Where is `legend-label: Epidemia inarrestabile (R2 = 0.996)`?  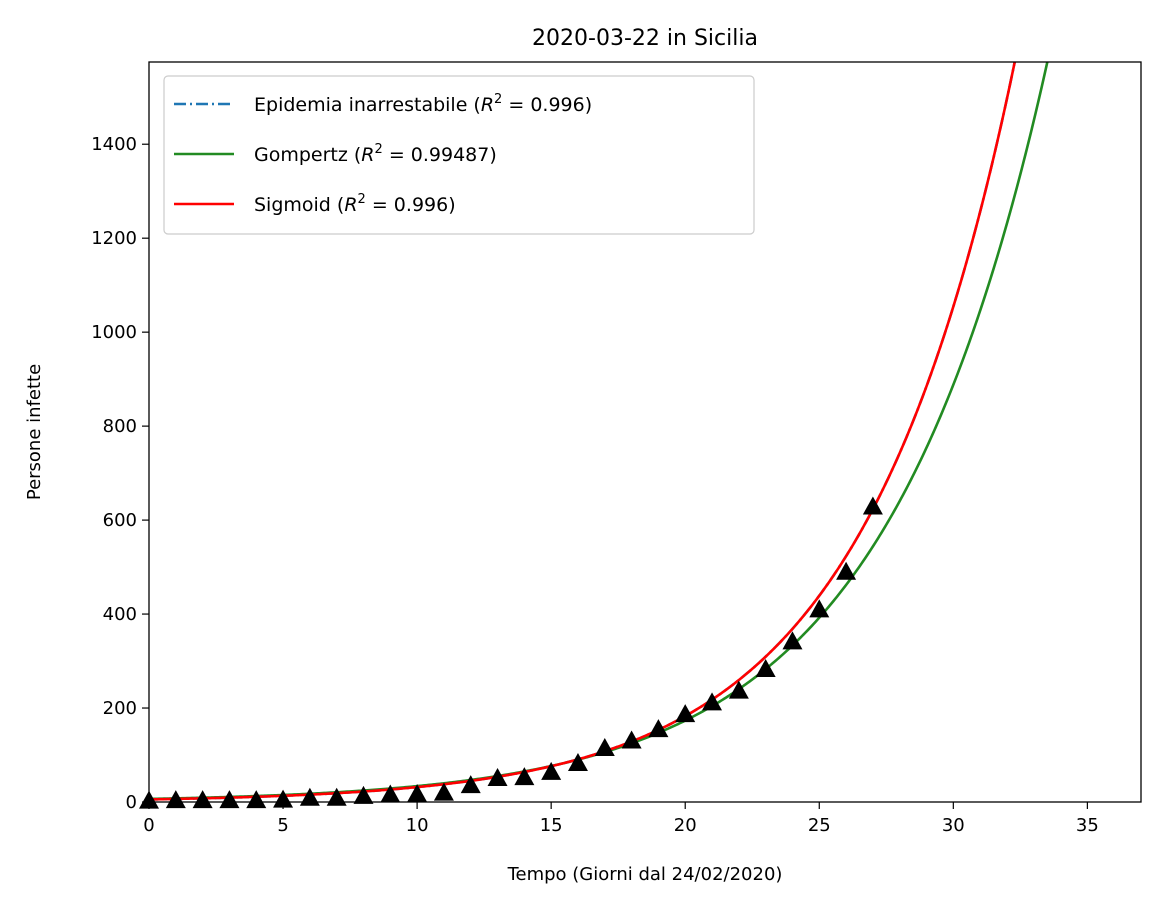
legend-label: Epidemia inarrestabile (R2 = 0.996) is located at coordinates (423, 104).